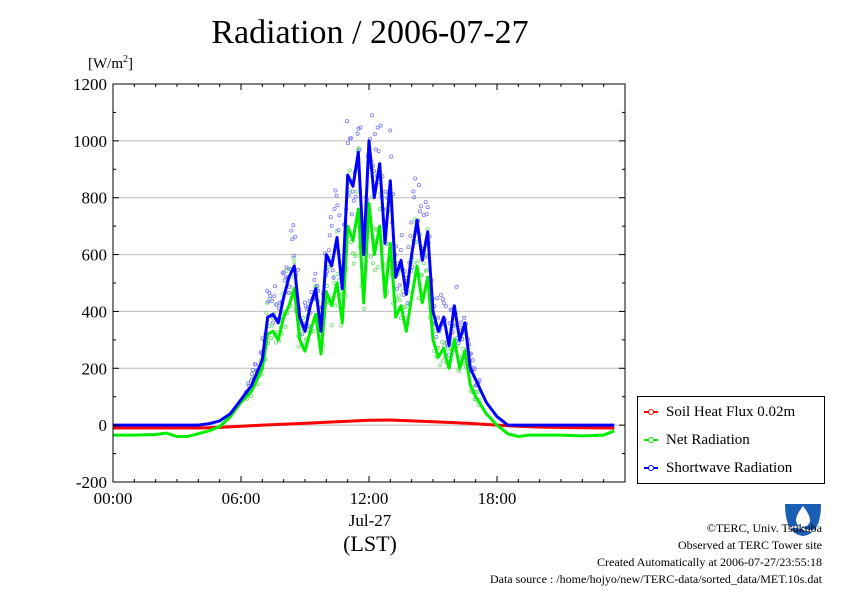 The width and height of the screenshot is (842, 595). What do you see at coordinates (731, 411) in the screenshot?
I see `legend-label-soil: Soil Heat Flux 0.02m` at bounding box center [731, 411].